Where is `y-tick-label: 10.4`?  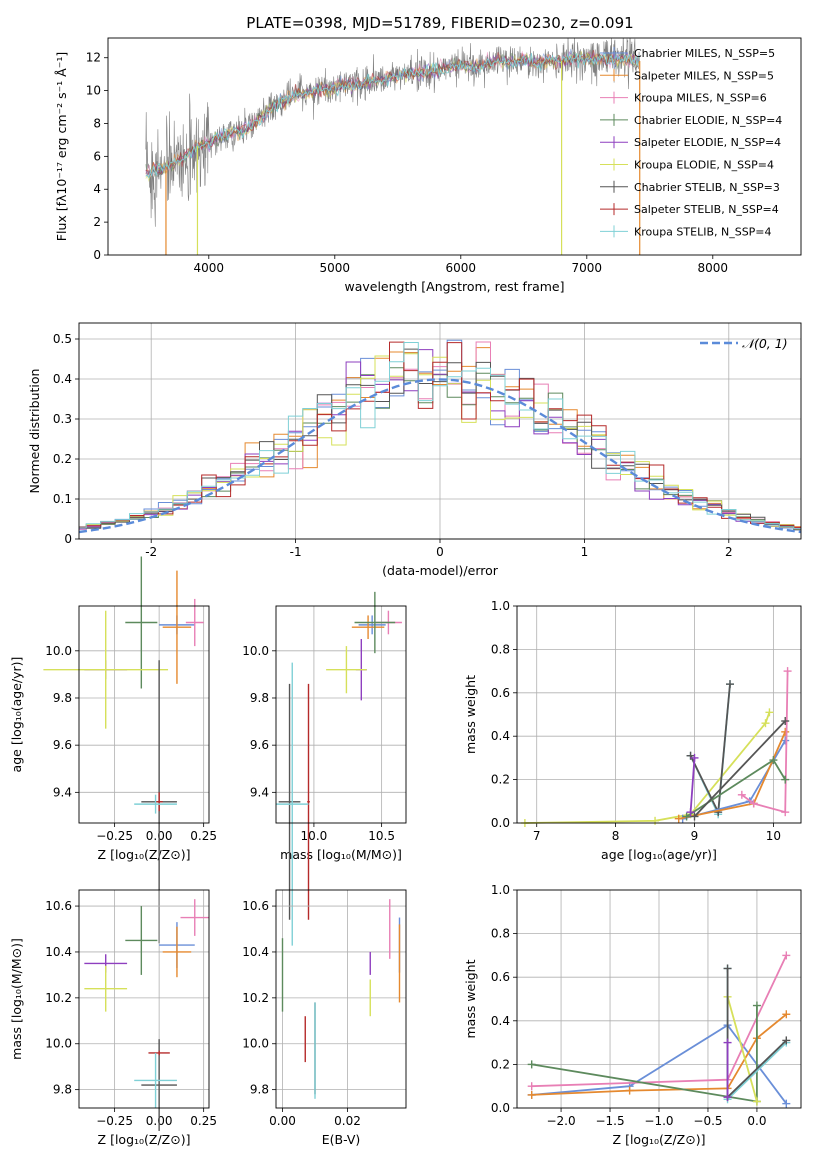
y-tick-label: 10.4 is located at coordinates (58, 952).